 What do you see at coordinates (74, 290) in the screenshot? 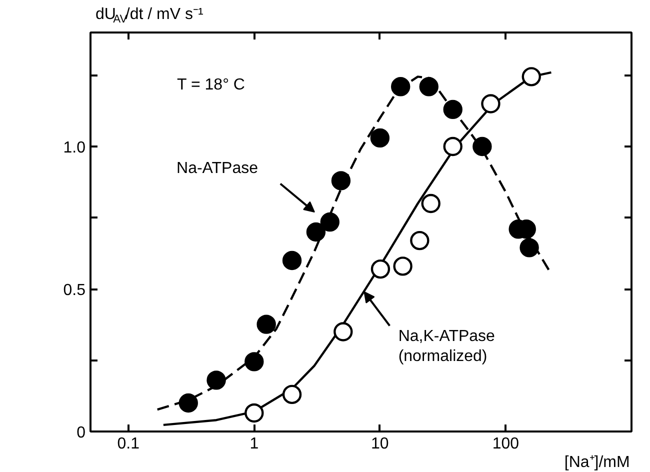
I see `y-tick-label: 0.5` at bounding box center [74, 290].